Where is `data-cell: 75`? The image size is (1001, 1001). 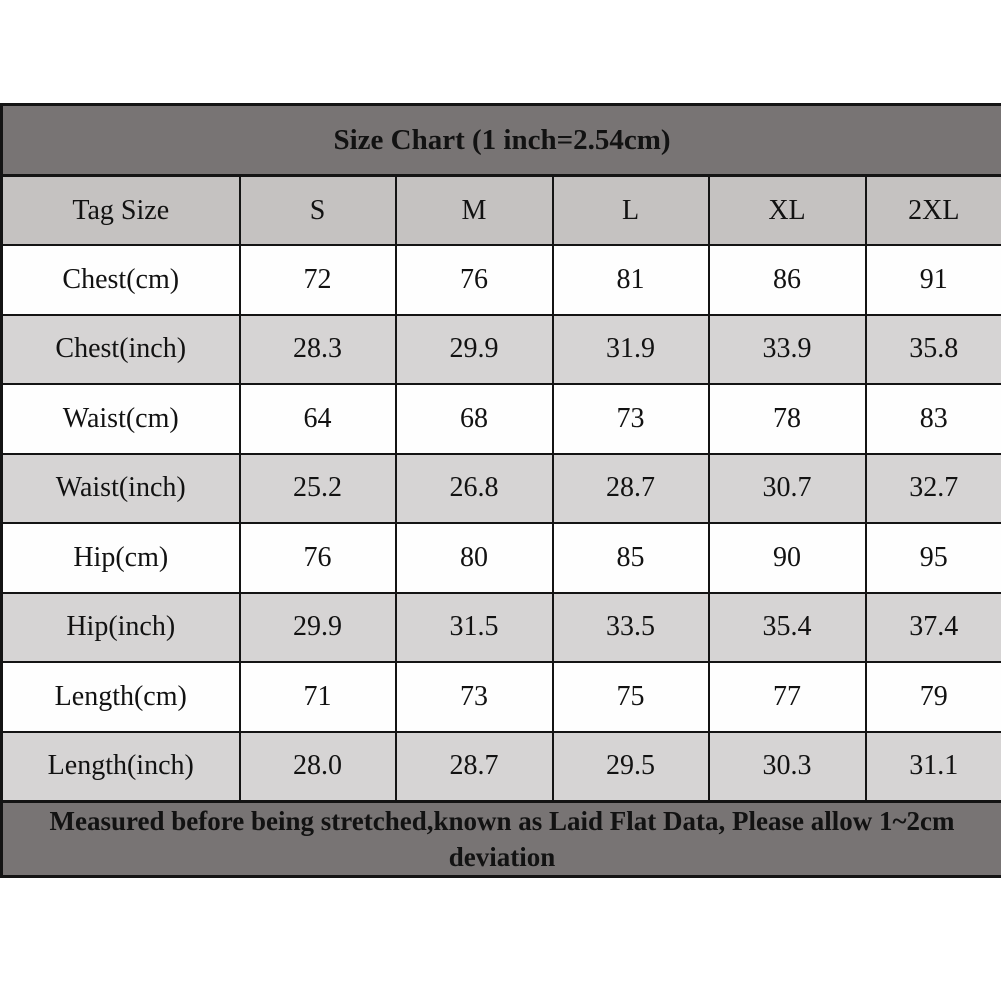
data-cell: 75 is located at coordinates (630, 697).